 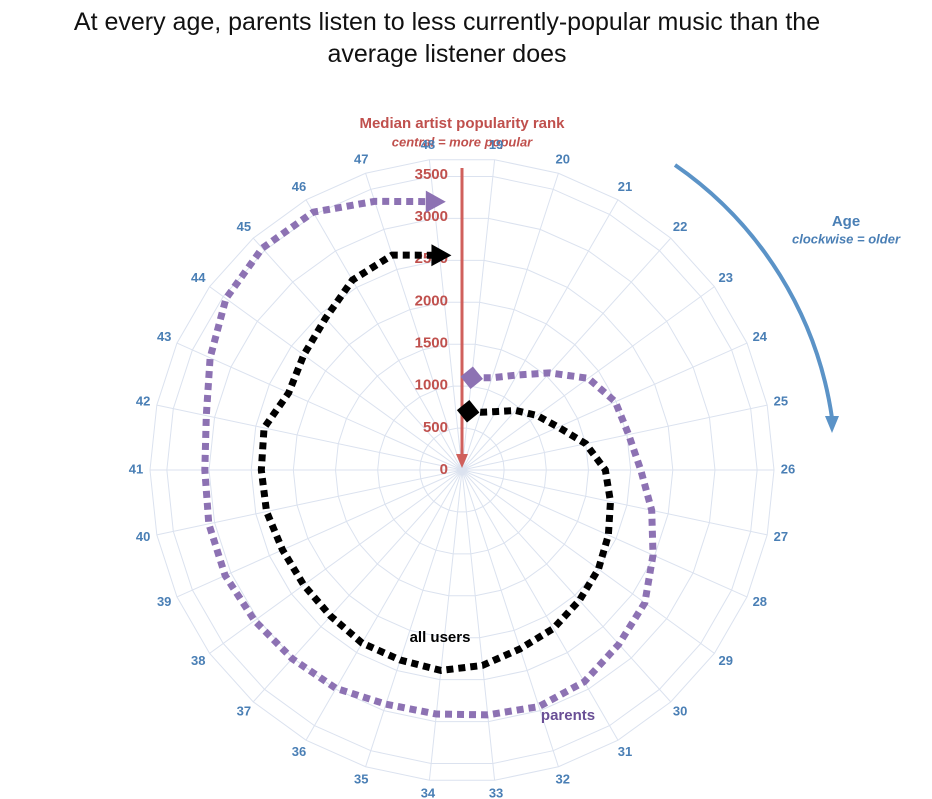 I want to click on age-label: 33, so click(x=496, y=792).